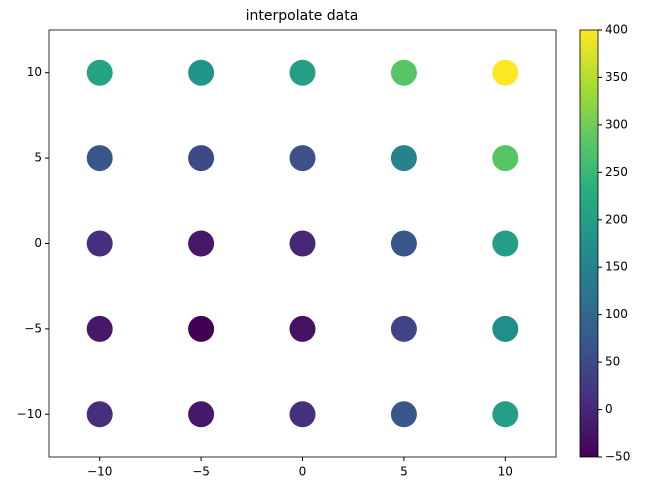  What do you see at coordinates (302, 16) in the screenshot?
I see `chart-title: interpolate data` at bounding box center [302, 16].